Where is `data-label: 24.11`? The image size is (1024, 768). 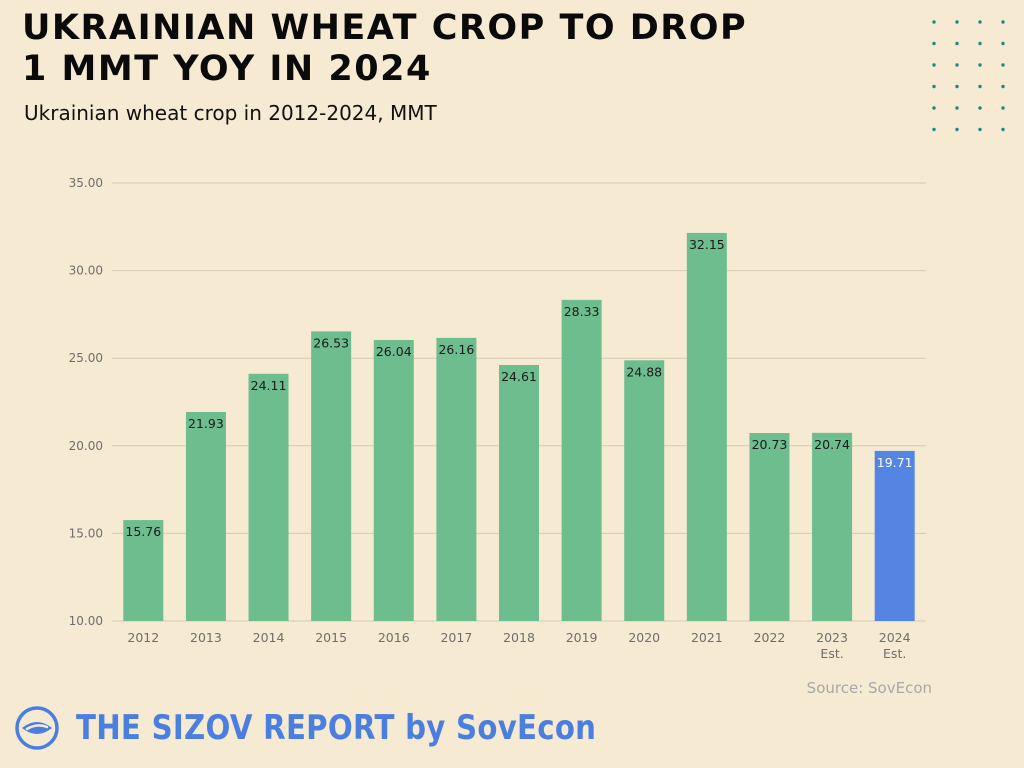 data-label: 24.11 is located at coordinates (269, 385).